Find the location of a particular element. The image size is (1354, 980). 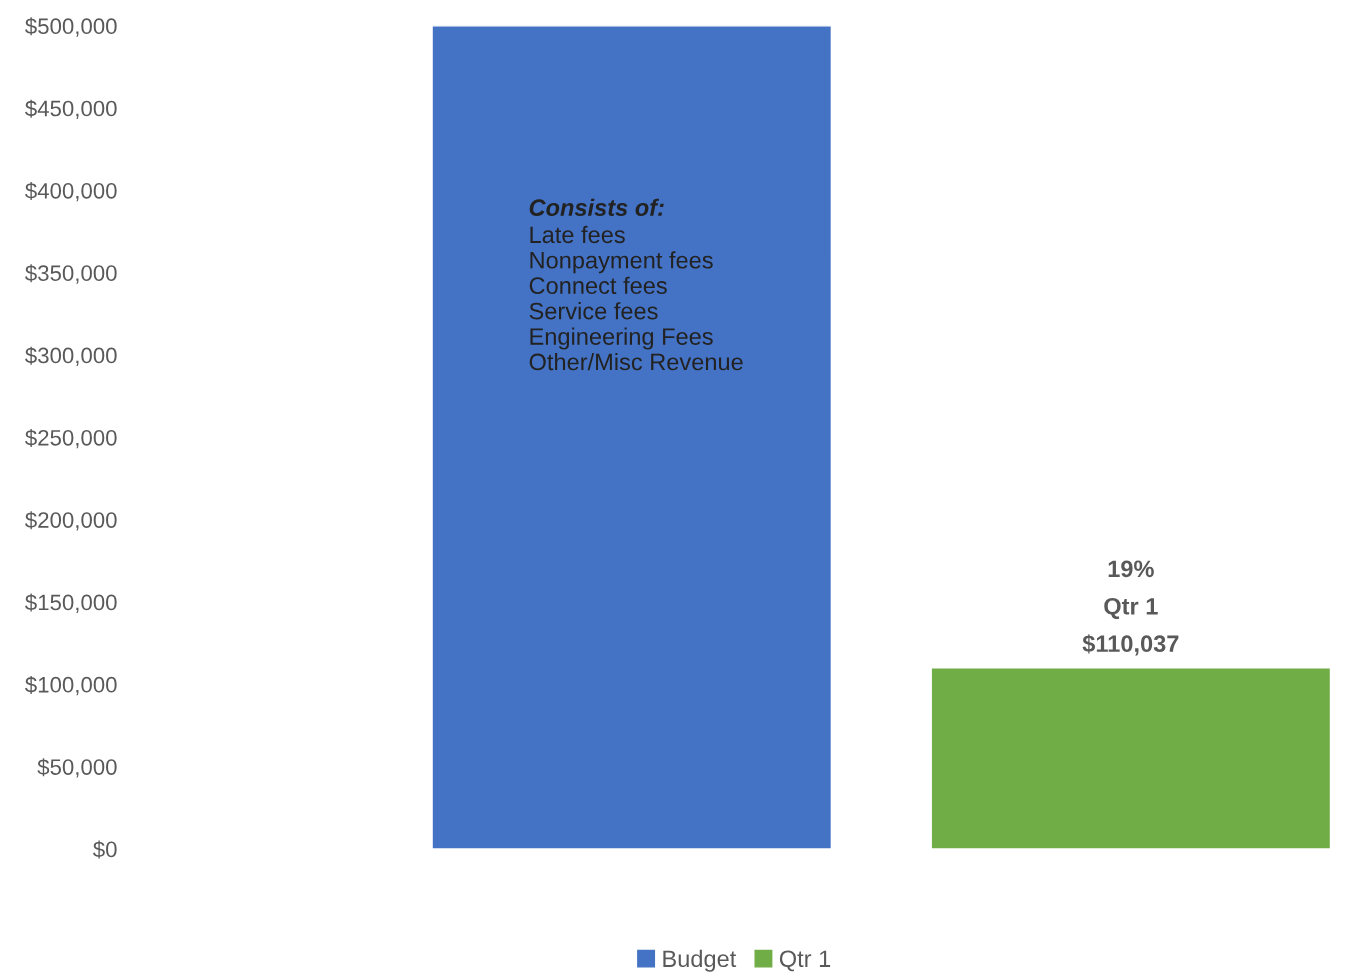

annotation: Consists of: is located at coordinates (596, 207).